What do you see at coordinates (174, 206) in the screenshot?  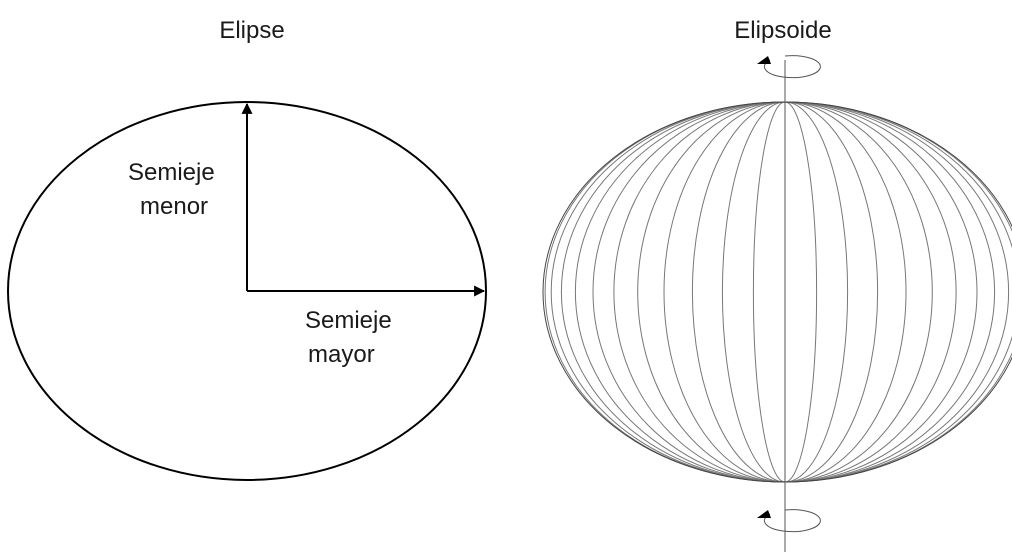 I see `minor-axis-label: menor` at bounding box center [174, 206].